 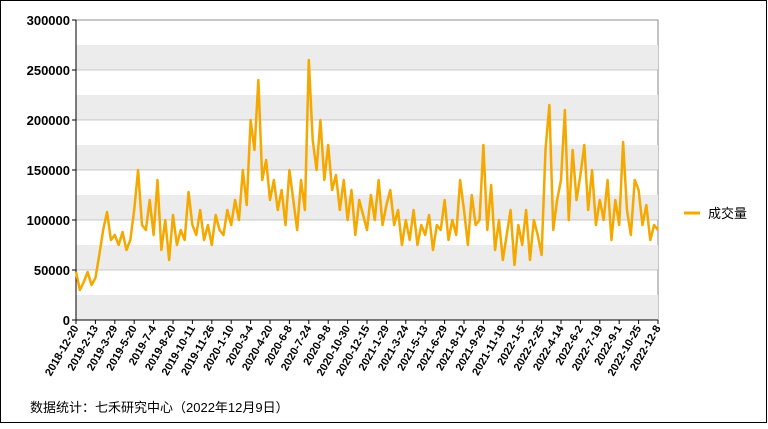 What do you see at coordinates (48, 120) in the screenshot?
I see `y-tick-label: 200000` at bounding box center [48, 120].